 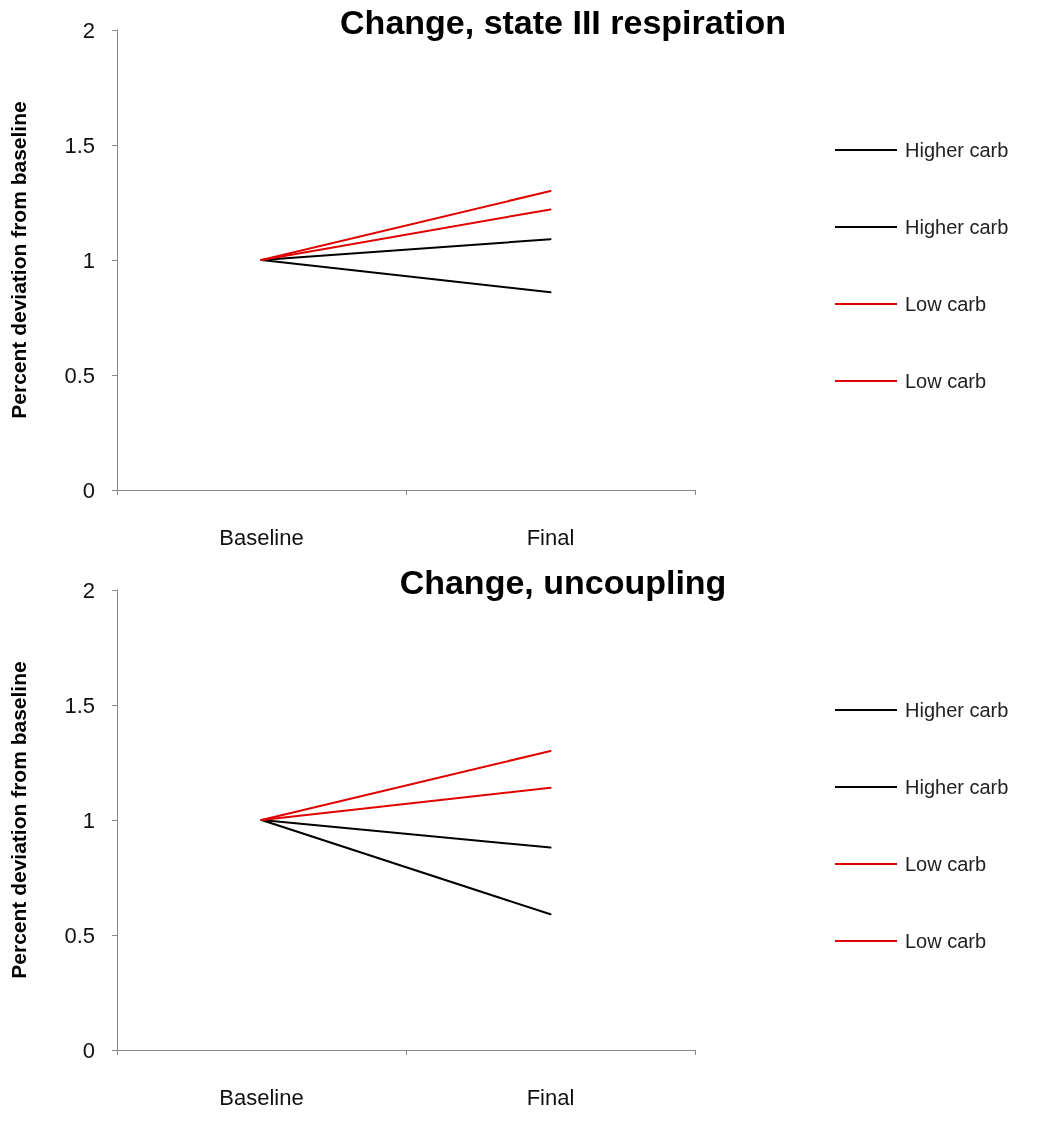 What do you see at coordinates (563, 22) in the screenshot?
I see `chart-title: Change, state III respiration` at bounding box center [563, 22].